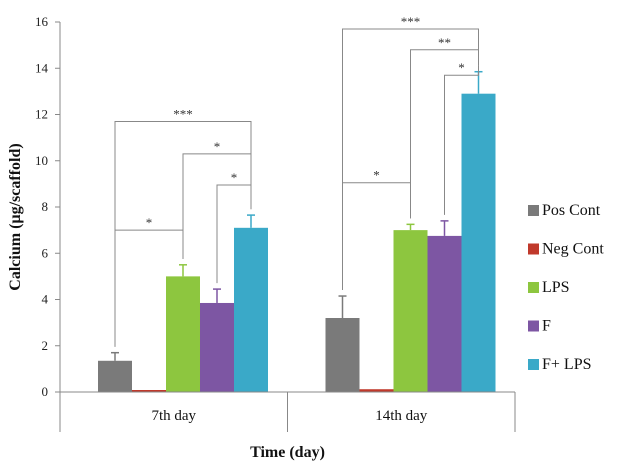  Describe the element at coordinates (45, 299) in the screenshot. I see `y-tick-label: 4` at that location.